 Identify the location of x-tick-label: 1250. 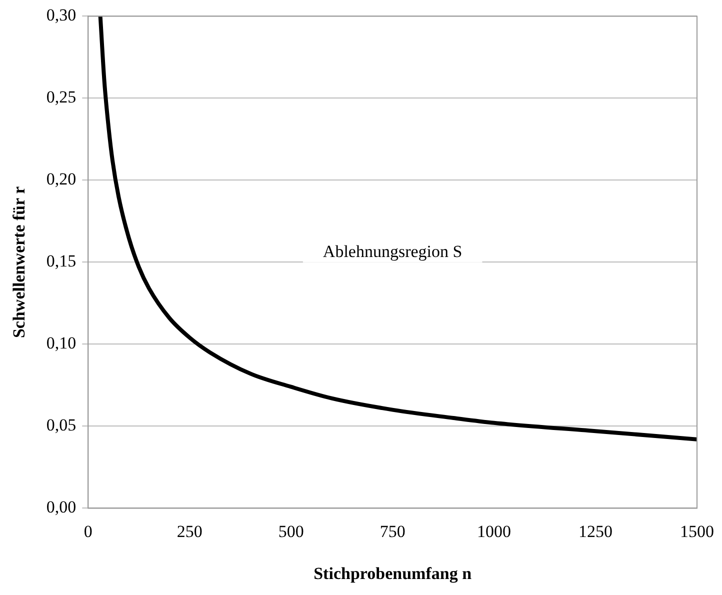
(595, 531).